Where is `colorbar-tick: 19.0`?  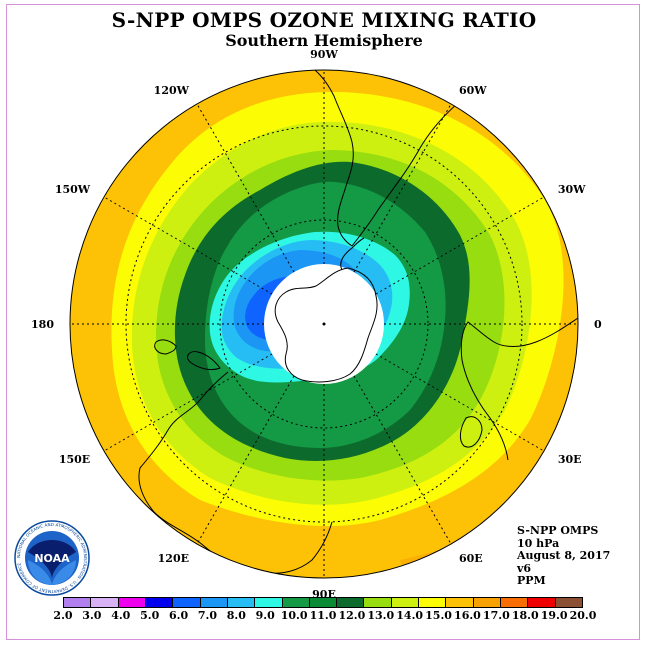 colorbar-tick: 19.0 is located at coordinates (554, 615).